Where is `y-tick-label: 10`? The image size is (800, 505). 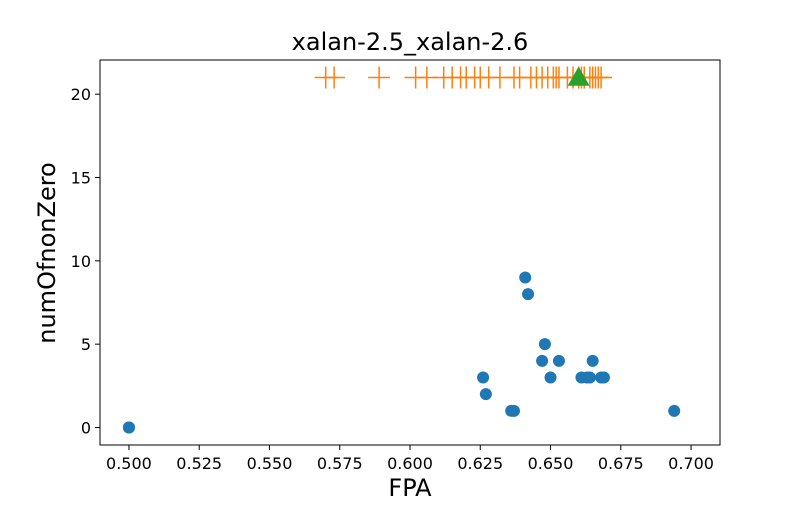 y-tick-label: 10 is located at coordinates (81, 261).